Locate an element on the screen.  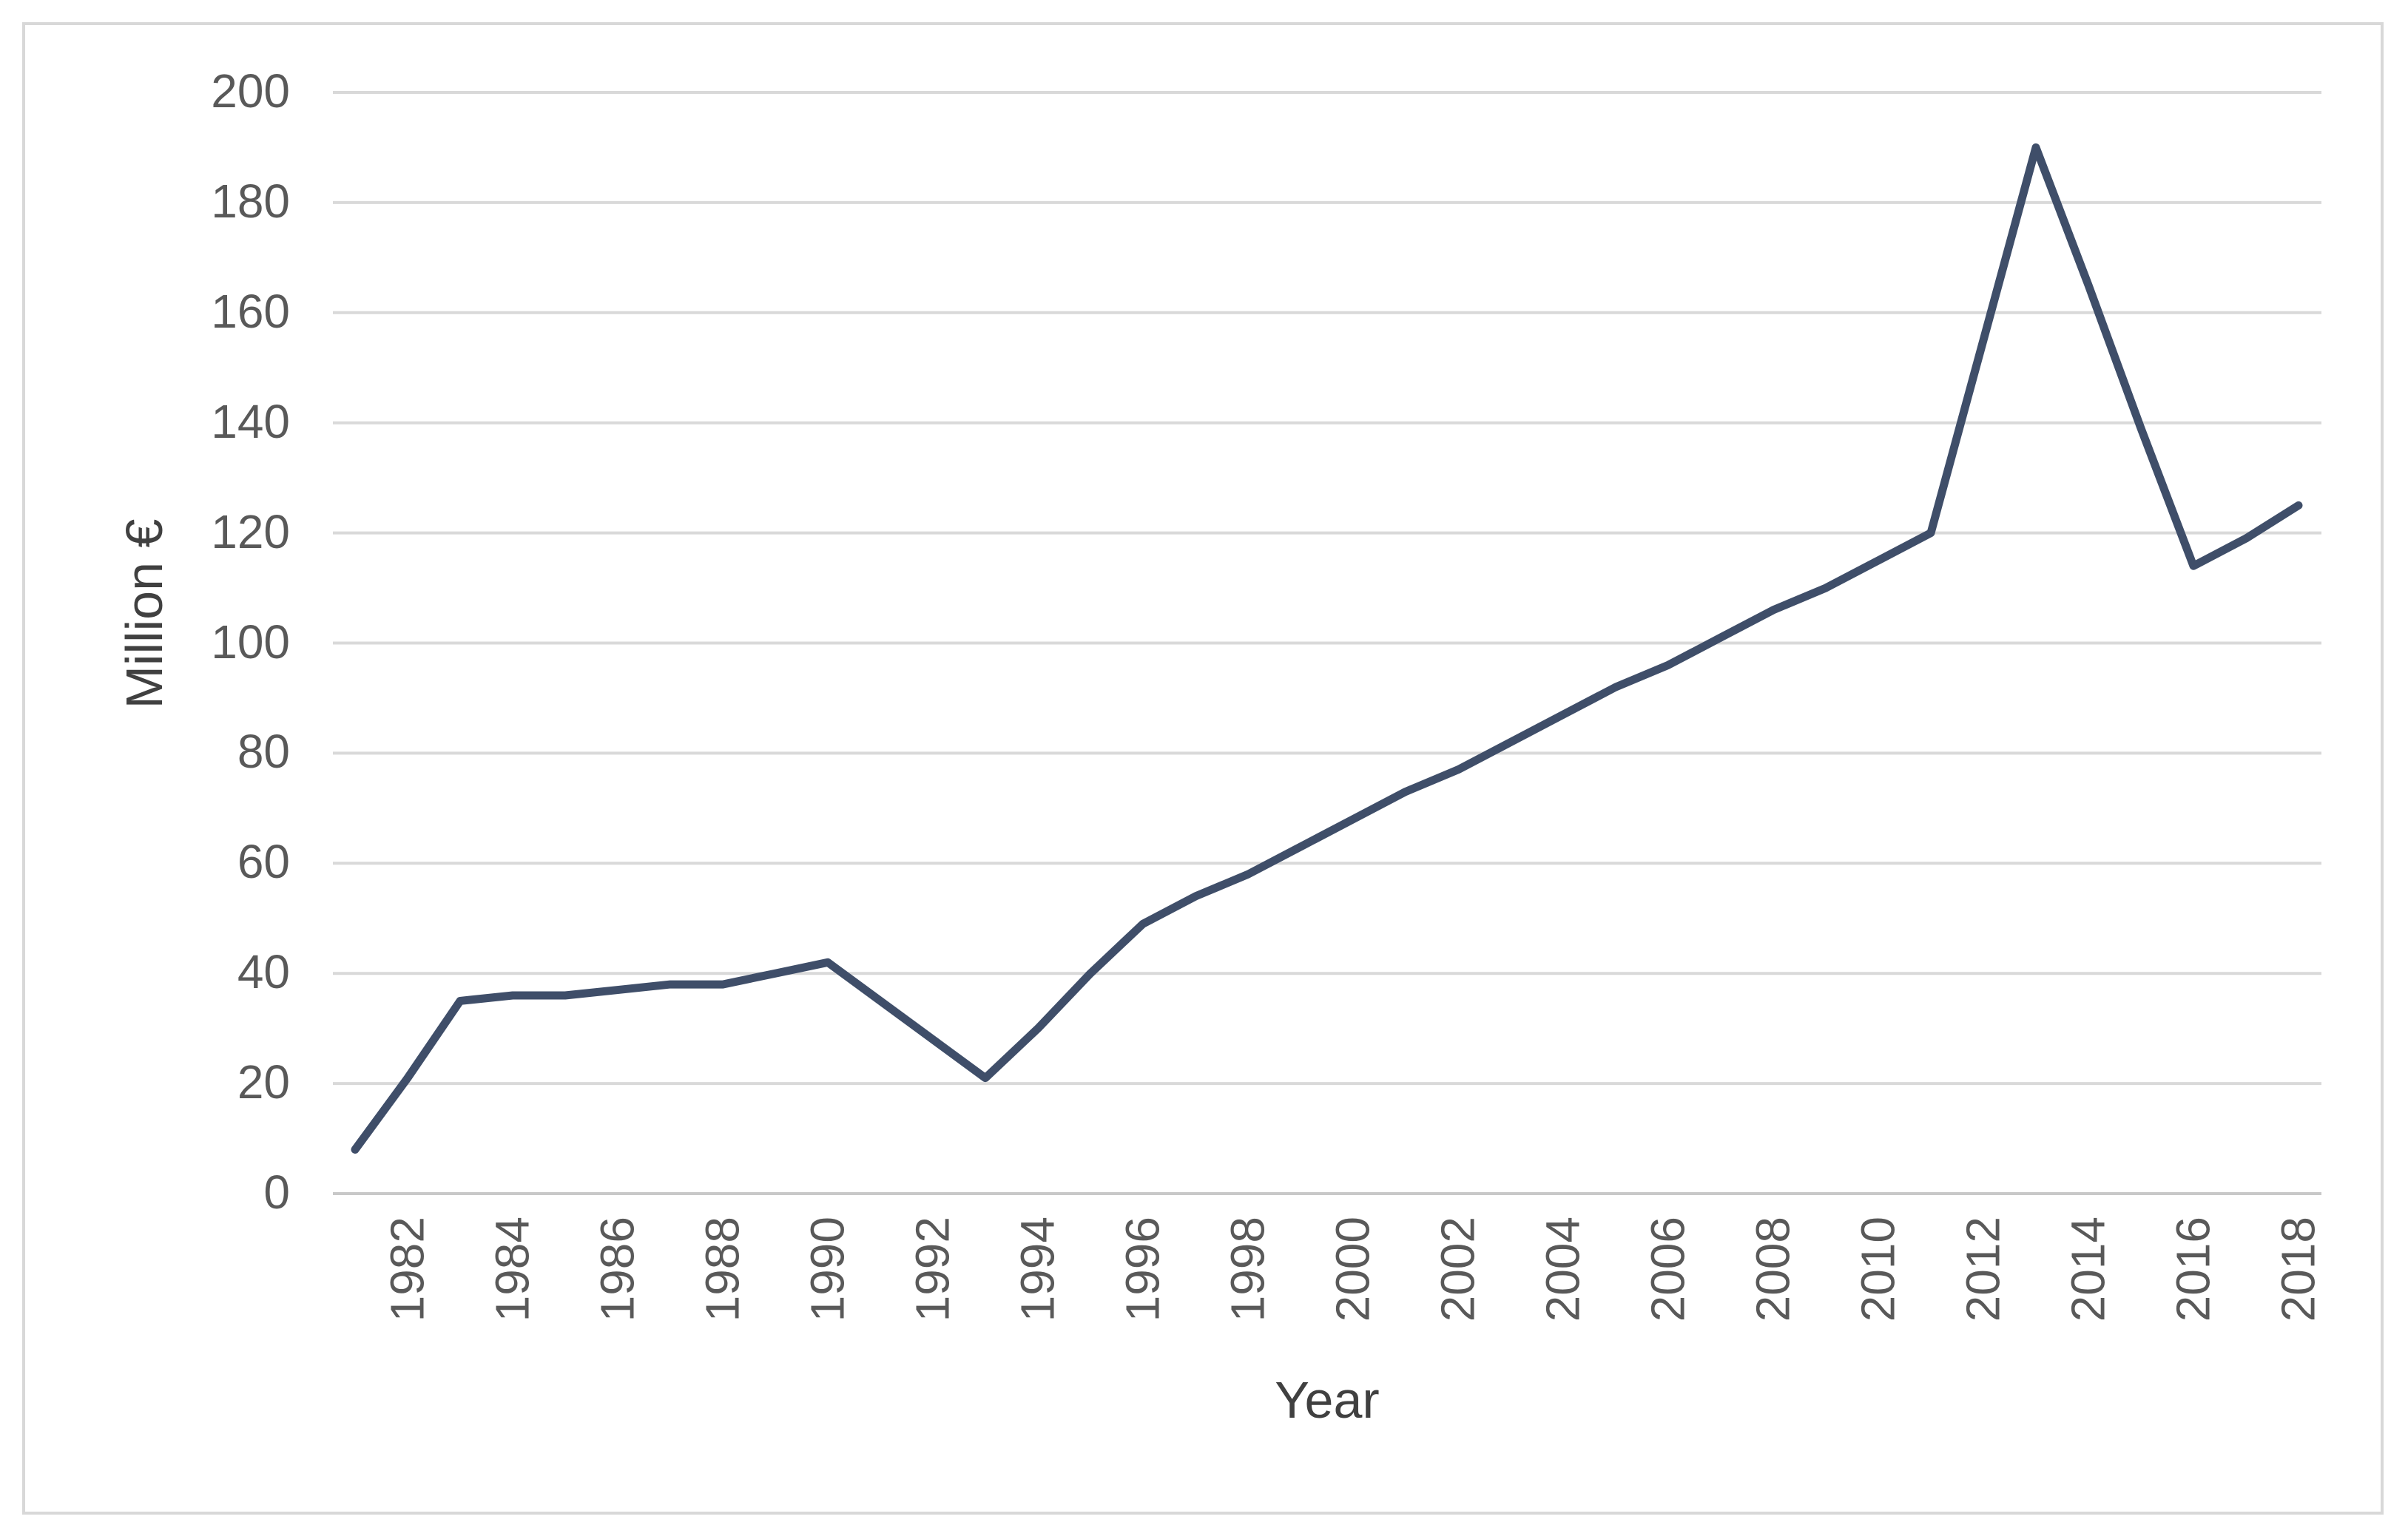
y-axis-tick-label: 0 is located at coordinates (276, 1193).